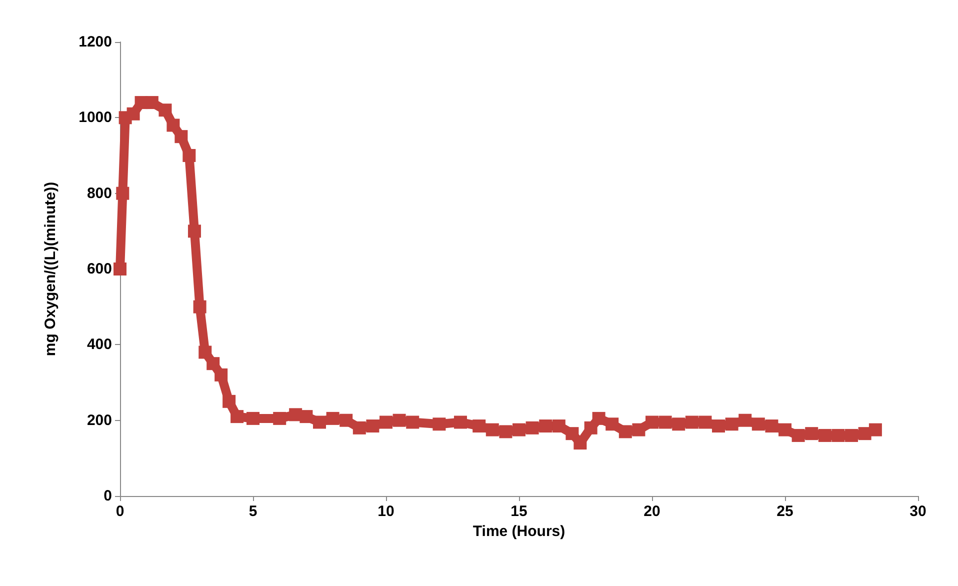 The image size is (958, 586). Describe the element at coordinates (95, 117) in the screenshot. I see `y-tick-label: 1000` at that location.